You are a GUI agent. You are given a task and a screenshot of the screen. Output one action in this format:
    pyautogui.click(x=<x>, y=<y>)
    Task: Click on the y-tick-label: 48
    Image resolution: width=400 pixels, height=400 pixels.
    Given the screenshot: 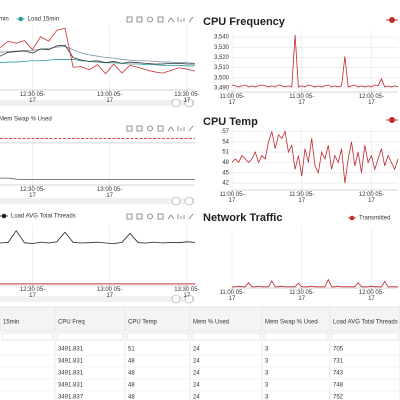 What is the action you would take?
    pyautogui.click(x=225, y=163)
    